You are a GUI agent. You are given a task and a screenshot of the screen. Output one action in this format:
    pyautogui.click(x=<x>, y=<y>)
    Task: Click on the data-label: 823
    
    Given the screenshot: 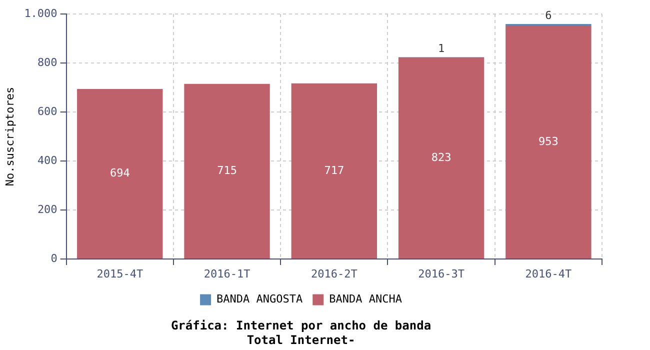 What is the action you would take?
    pyautogui.click(x=441, y=157)
    